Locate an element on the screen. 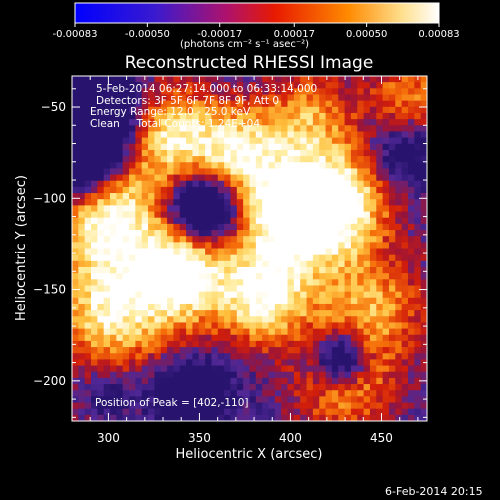 The image size is (500, 500). annotation-time-range: 5-Feb-2014 06:27:14.000 to 06:33:14.000 is located at coordinates (207, 89).